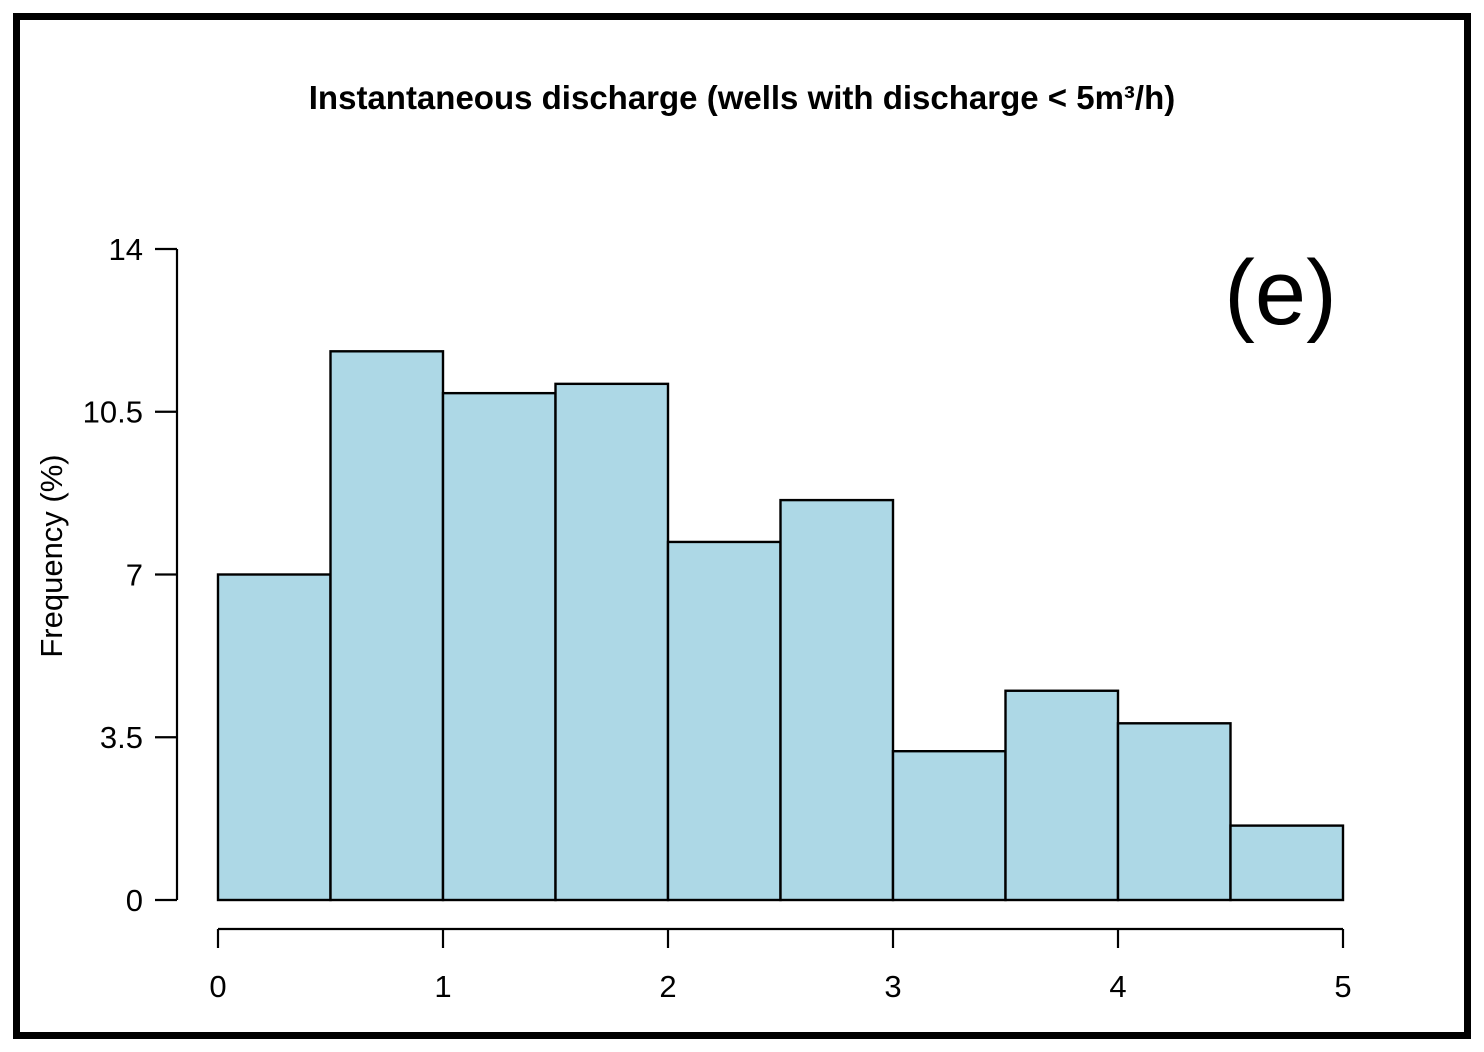 The width and height of the screenshot is (1484, 1052). I want to click on y-axis-tick-label: 0, so click(134, 900).